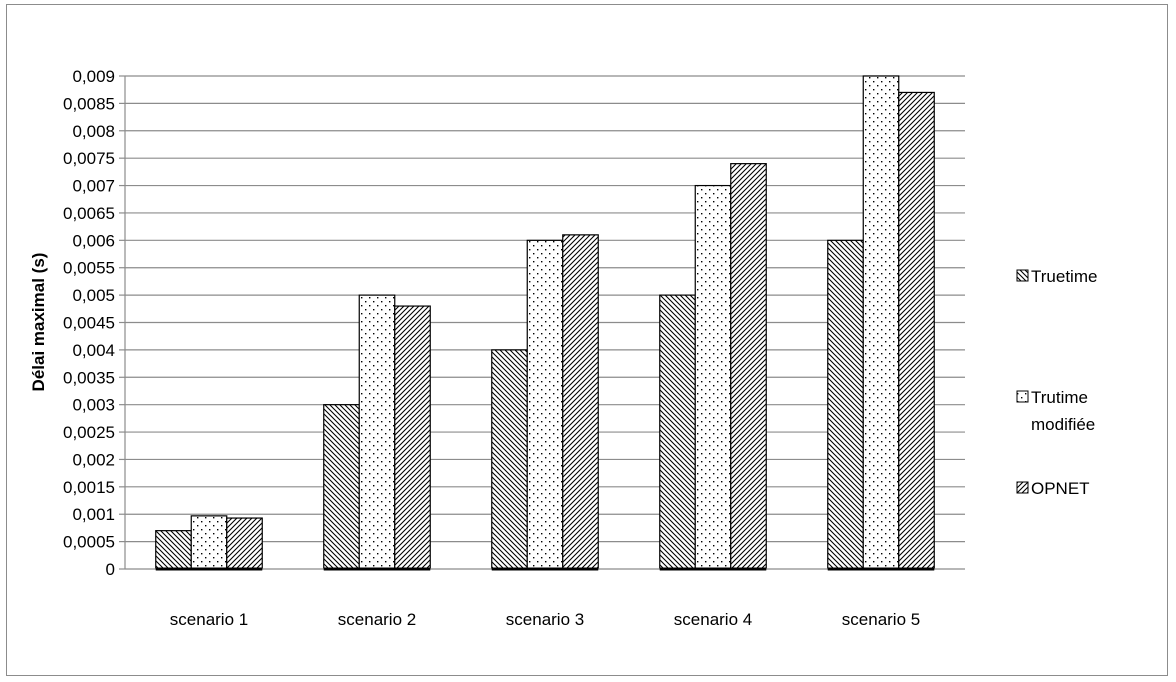 Image resolution: width=1176 pixels, height=682 pixels. What do you see at coordinates (93, 295) in the screenshot?
I see `y-tick-label: 0,005` at bounding box center [93, 295].